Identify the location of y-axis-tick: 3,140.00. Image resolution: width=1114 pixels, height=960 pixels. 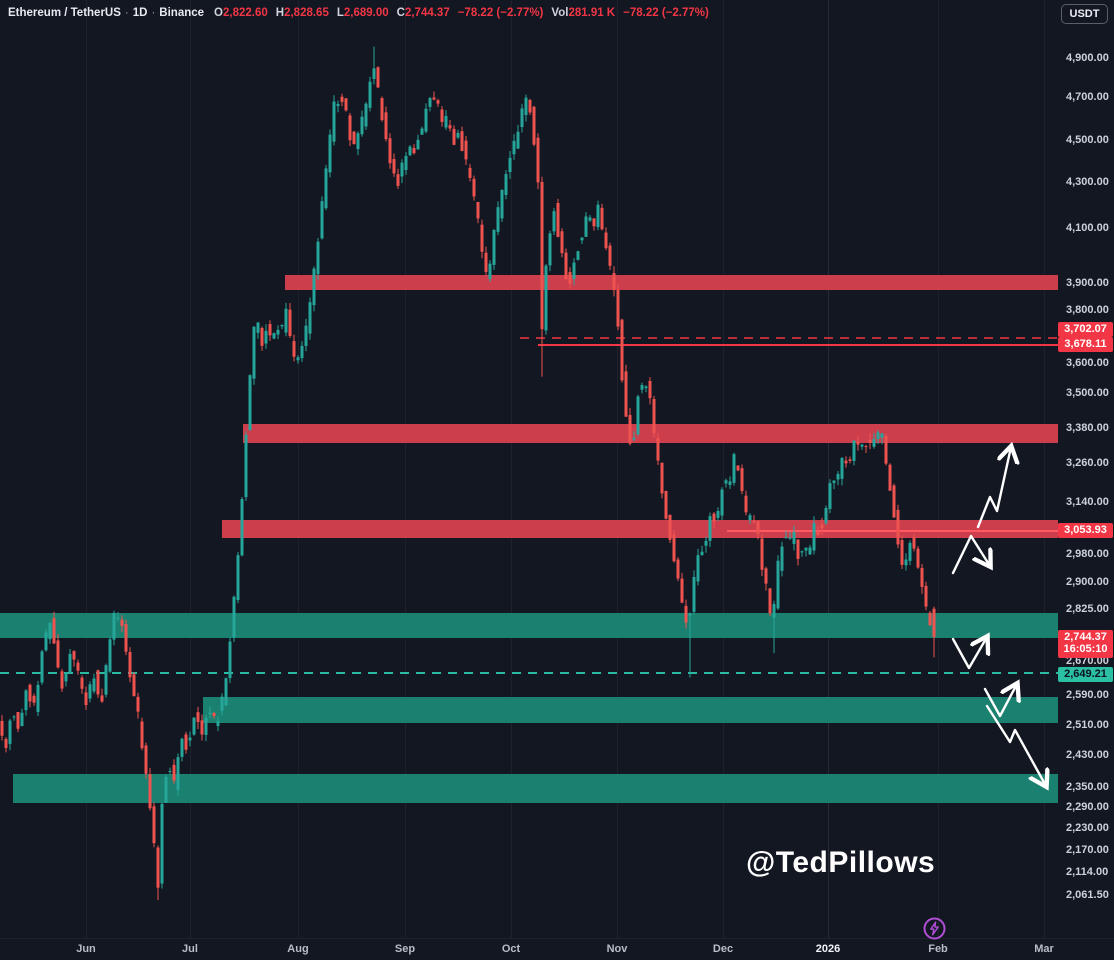
(1087, 502).